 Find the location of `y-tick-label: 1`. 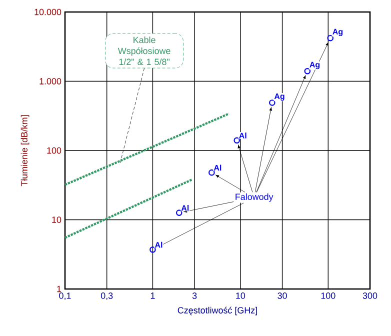

y-tick-label: 1 is located at coordinates (59, 289).